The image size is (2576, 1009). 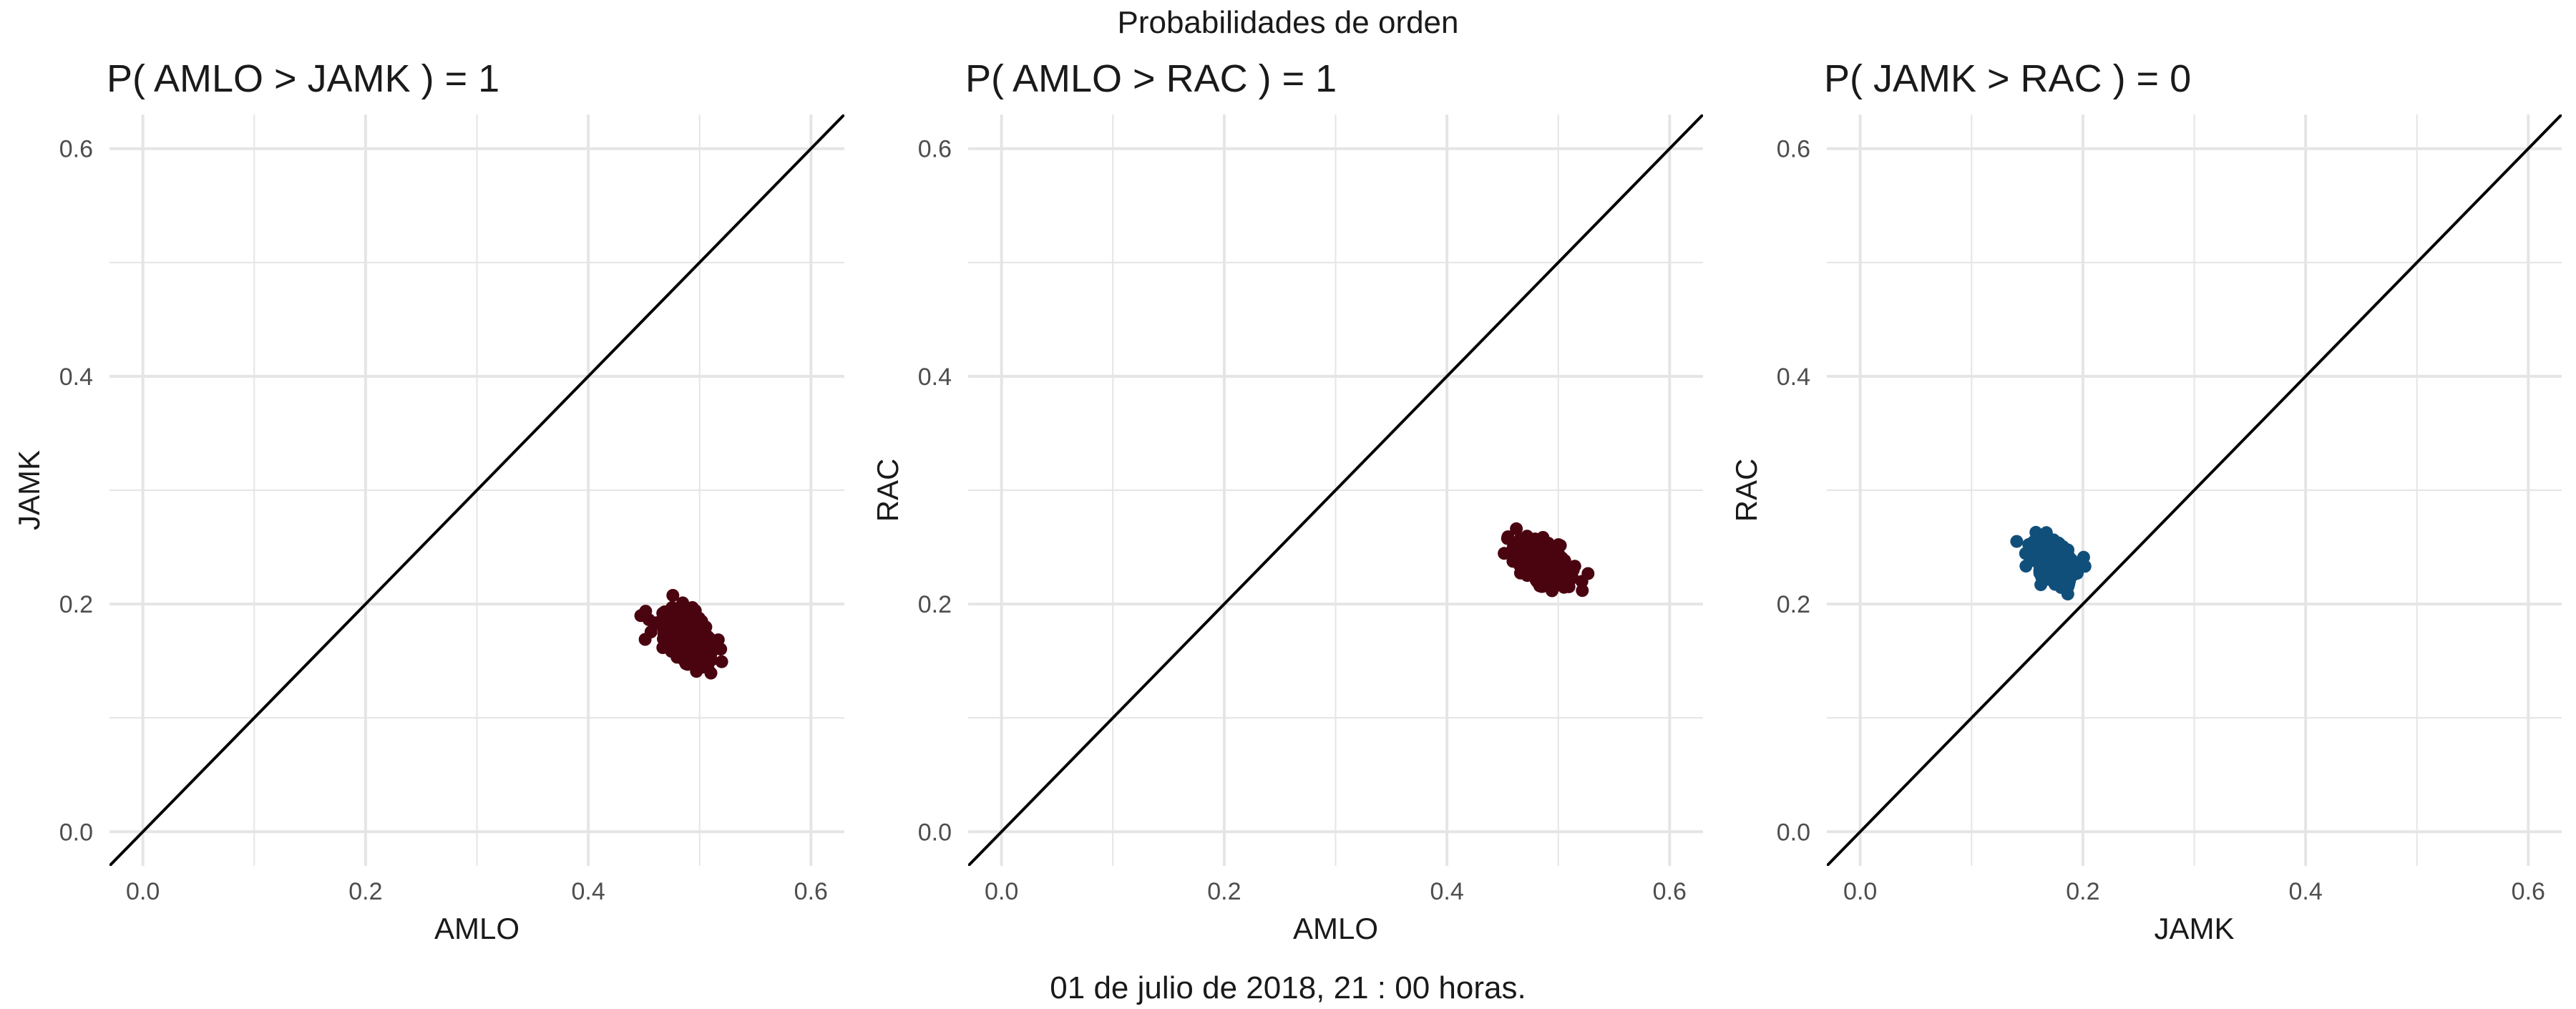 I want to click on figure-title: Probabilidades de orden, so click(x=1287, y=22).